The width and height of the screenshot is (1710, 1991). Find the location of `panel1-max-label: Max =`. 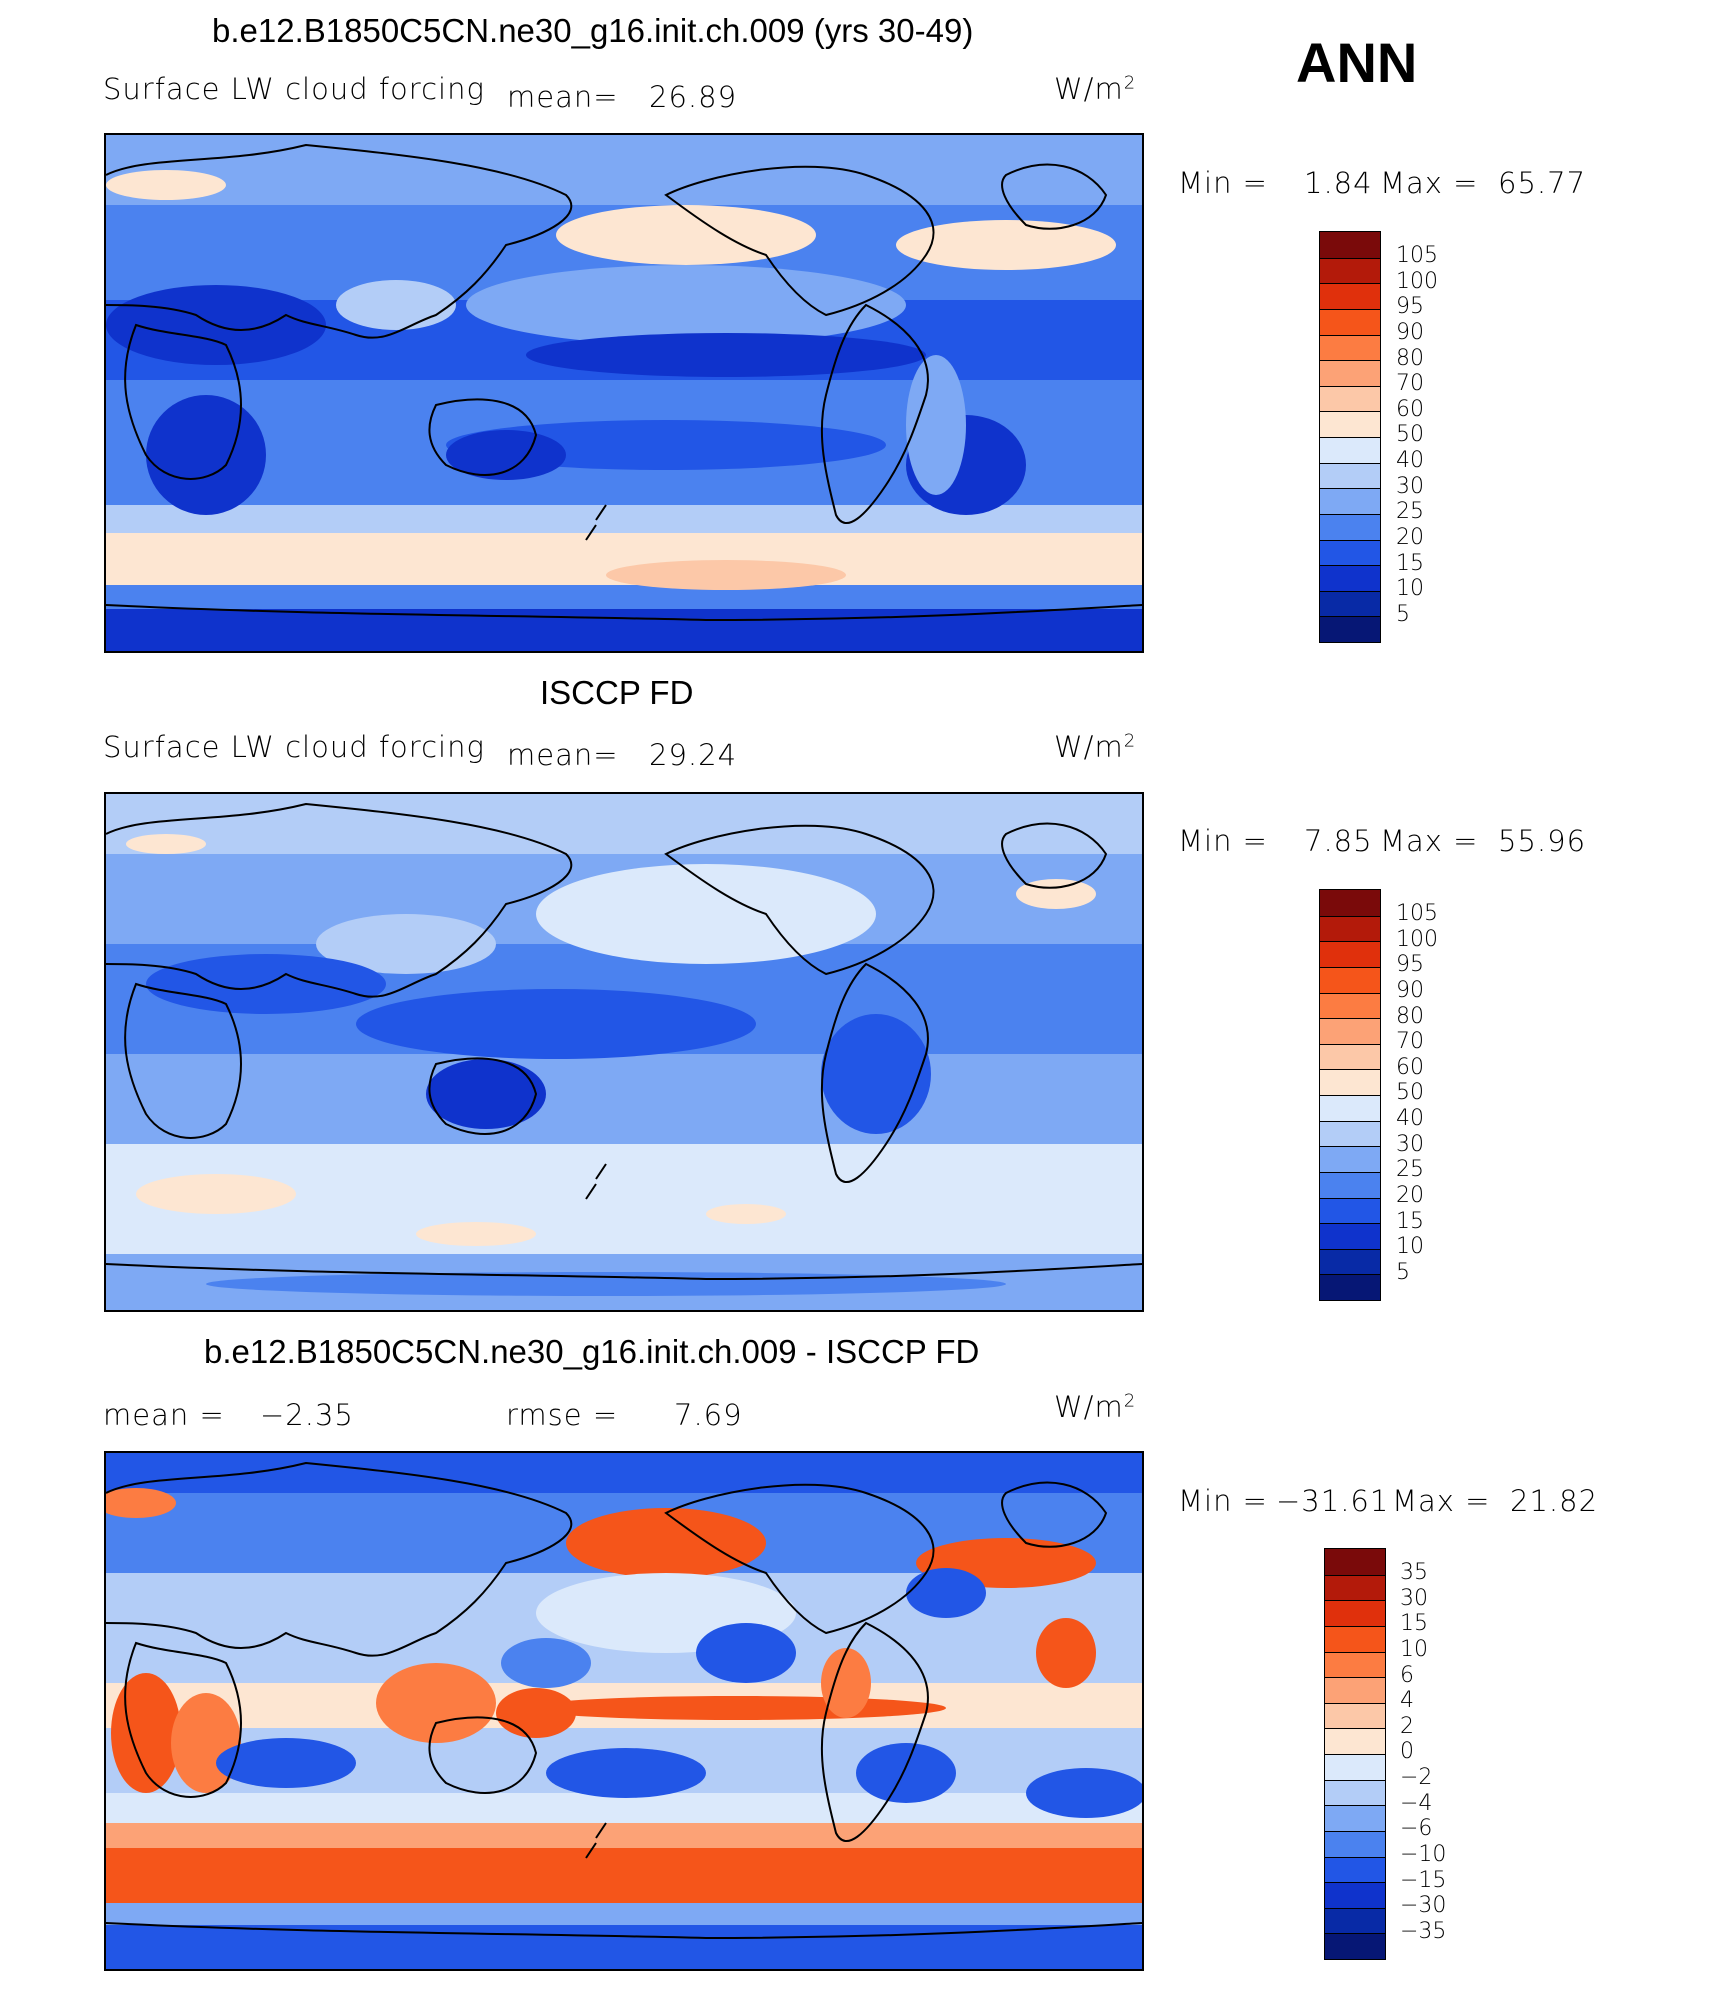

panel1-max-label: Max = is located at coordinates (1429, 183).